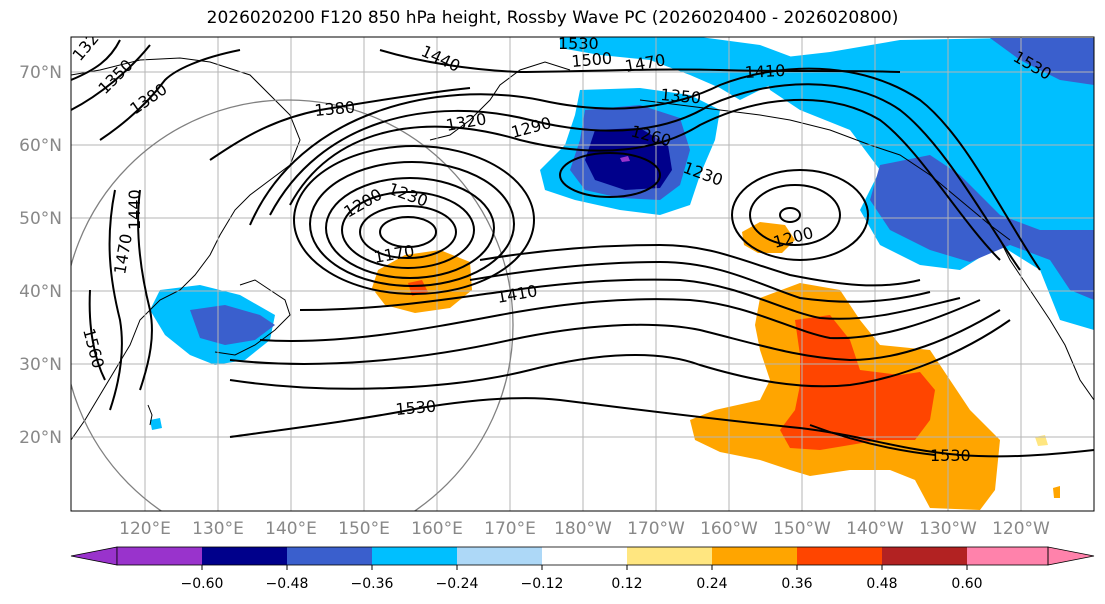 This screenshot has width=1105, height=604. I want to click on colorbar-tick-label: 0.24, so click(711, 584).